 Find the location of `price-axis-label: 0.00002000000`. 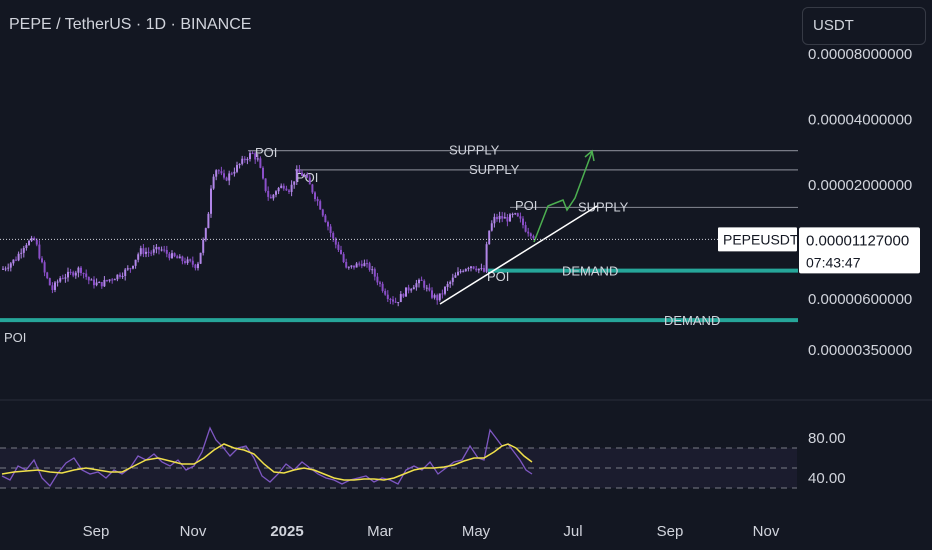

price-axis-label: 0.00002000000 is located at coordinates (860, 185).